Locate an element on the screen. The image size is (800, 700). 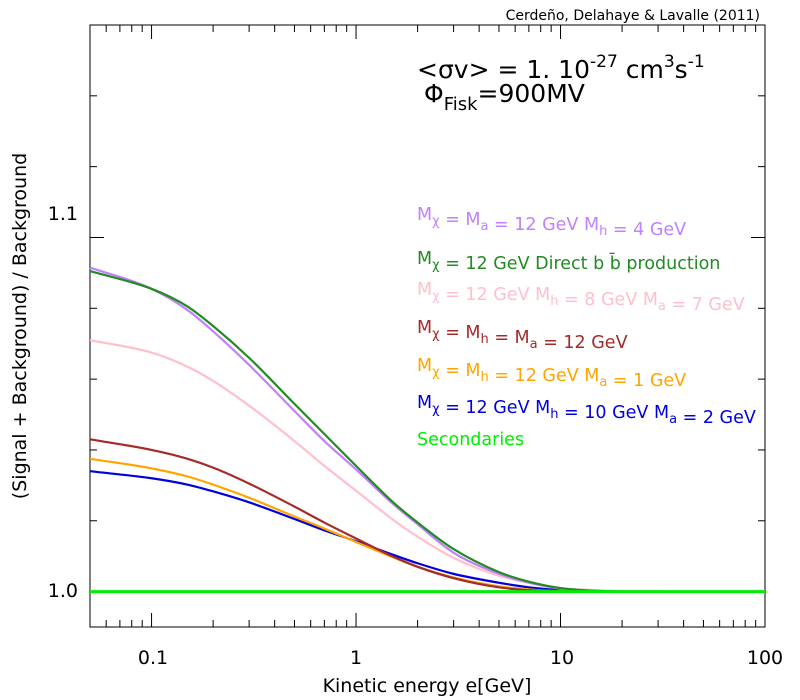
chart-credit: Cerdeño, Delahaye & Lavalle (2011) is located at coordinates (633, 16).